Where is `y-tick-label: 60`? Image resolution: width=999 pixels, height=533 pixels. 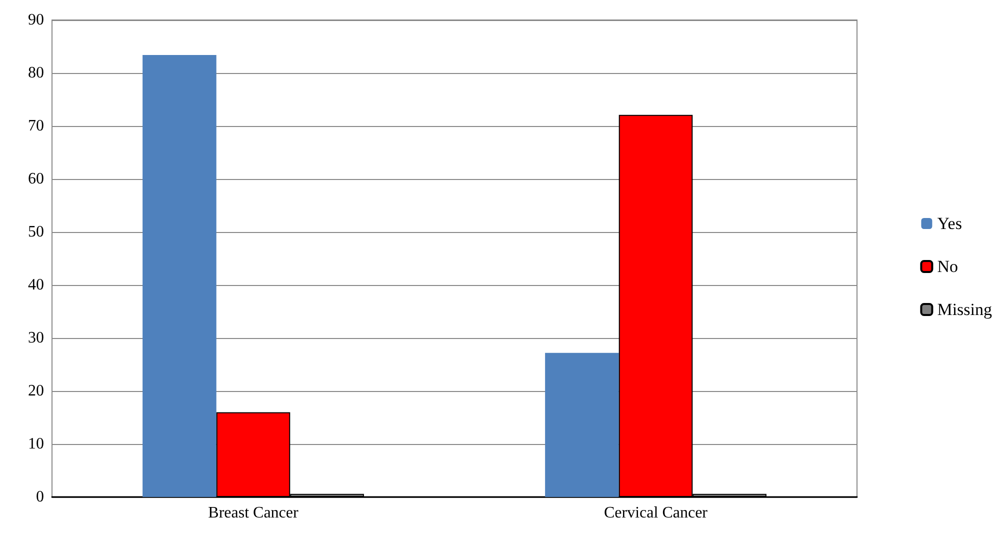
y-tick-label: 60 is located at coordinates (36, 179).